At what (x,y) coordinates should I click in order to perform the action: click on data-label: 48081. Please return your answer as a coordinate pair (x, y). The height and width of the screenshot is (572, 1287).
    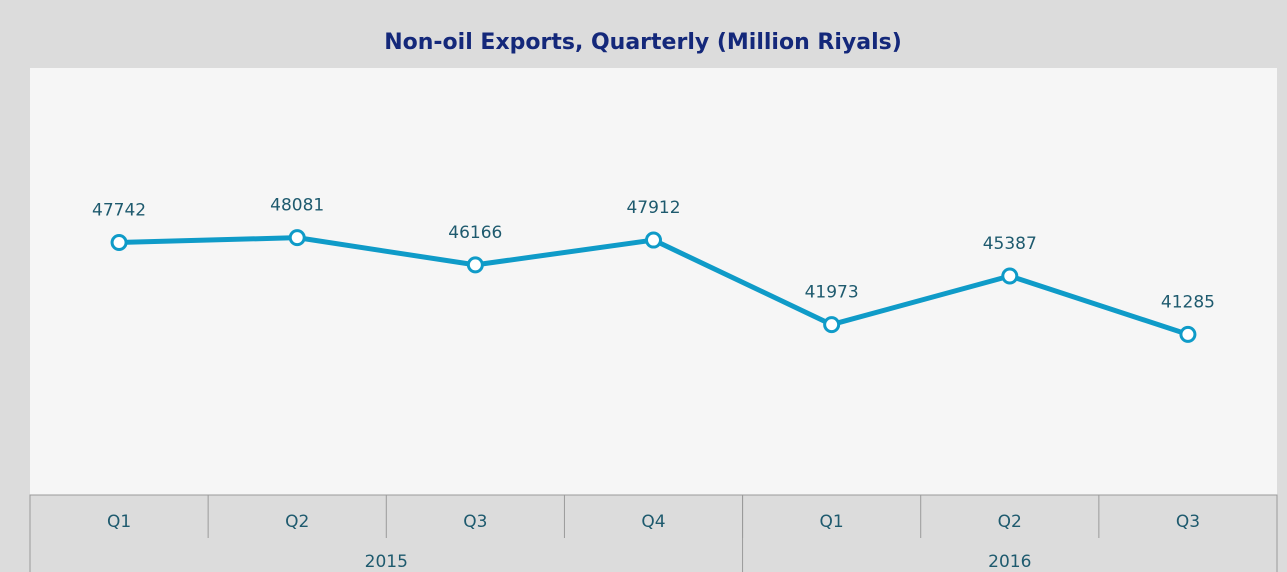
    Looking at the image, I should click on (297, 206).